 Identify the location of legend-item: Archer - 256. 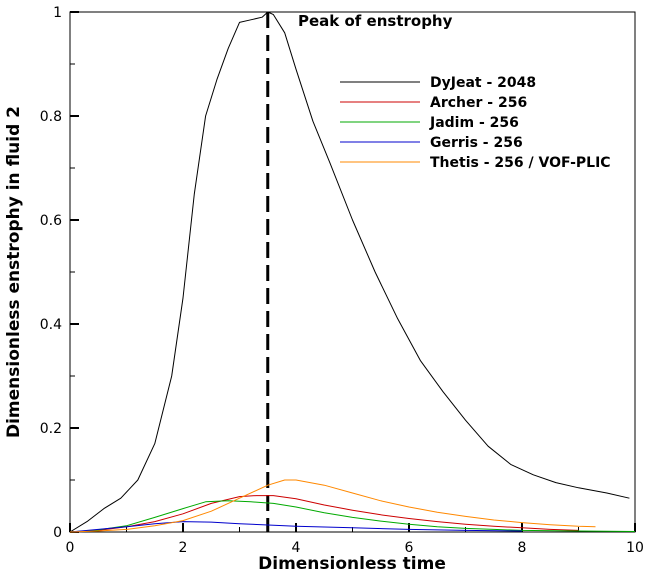
(433, 103).